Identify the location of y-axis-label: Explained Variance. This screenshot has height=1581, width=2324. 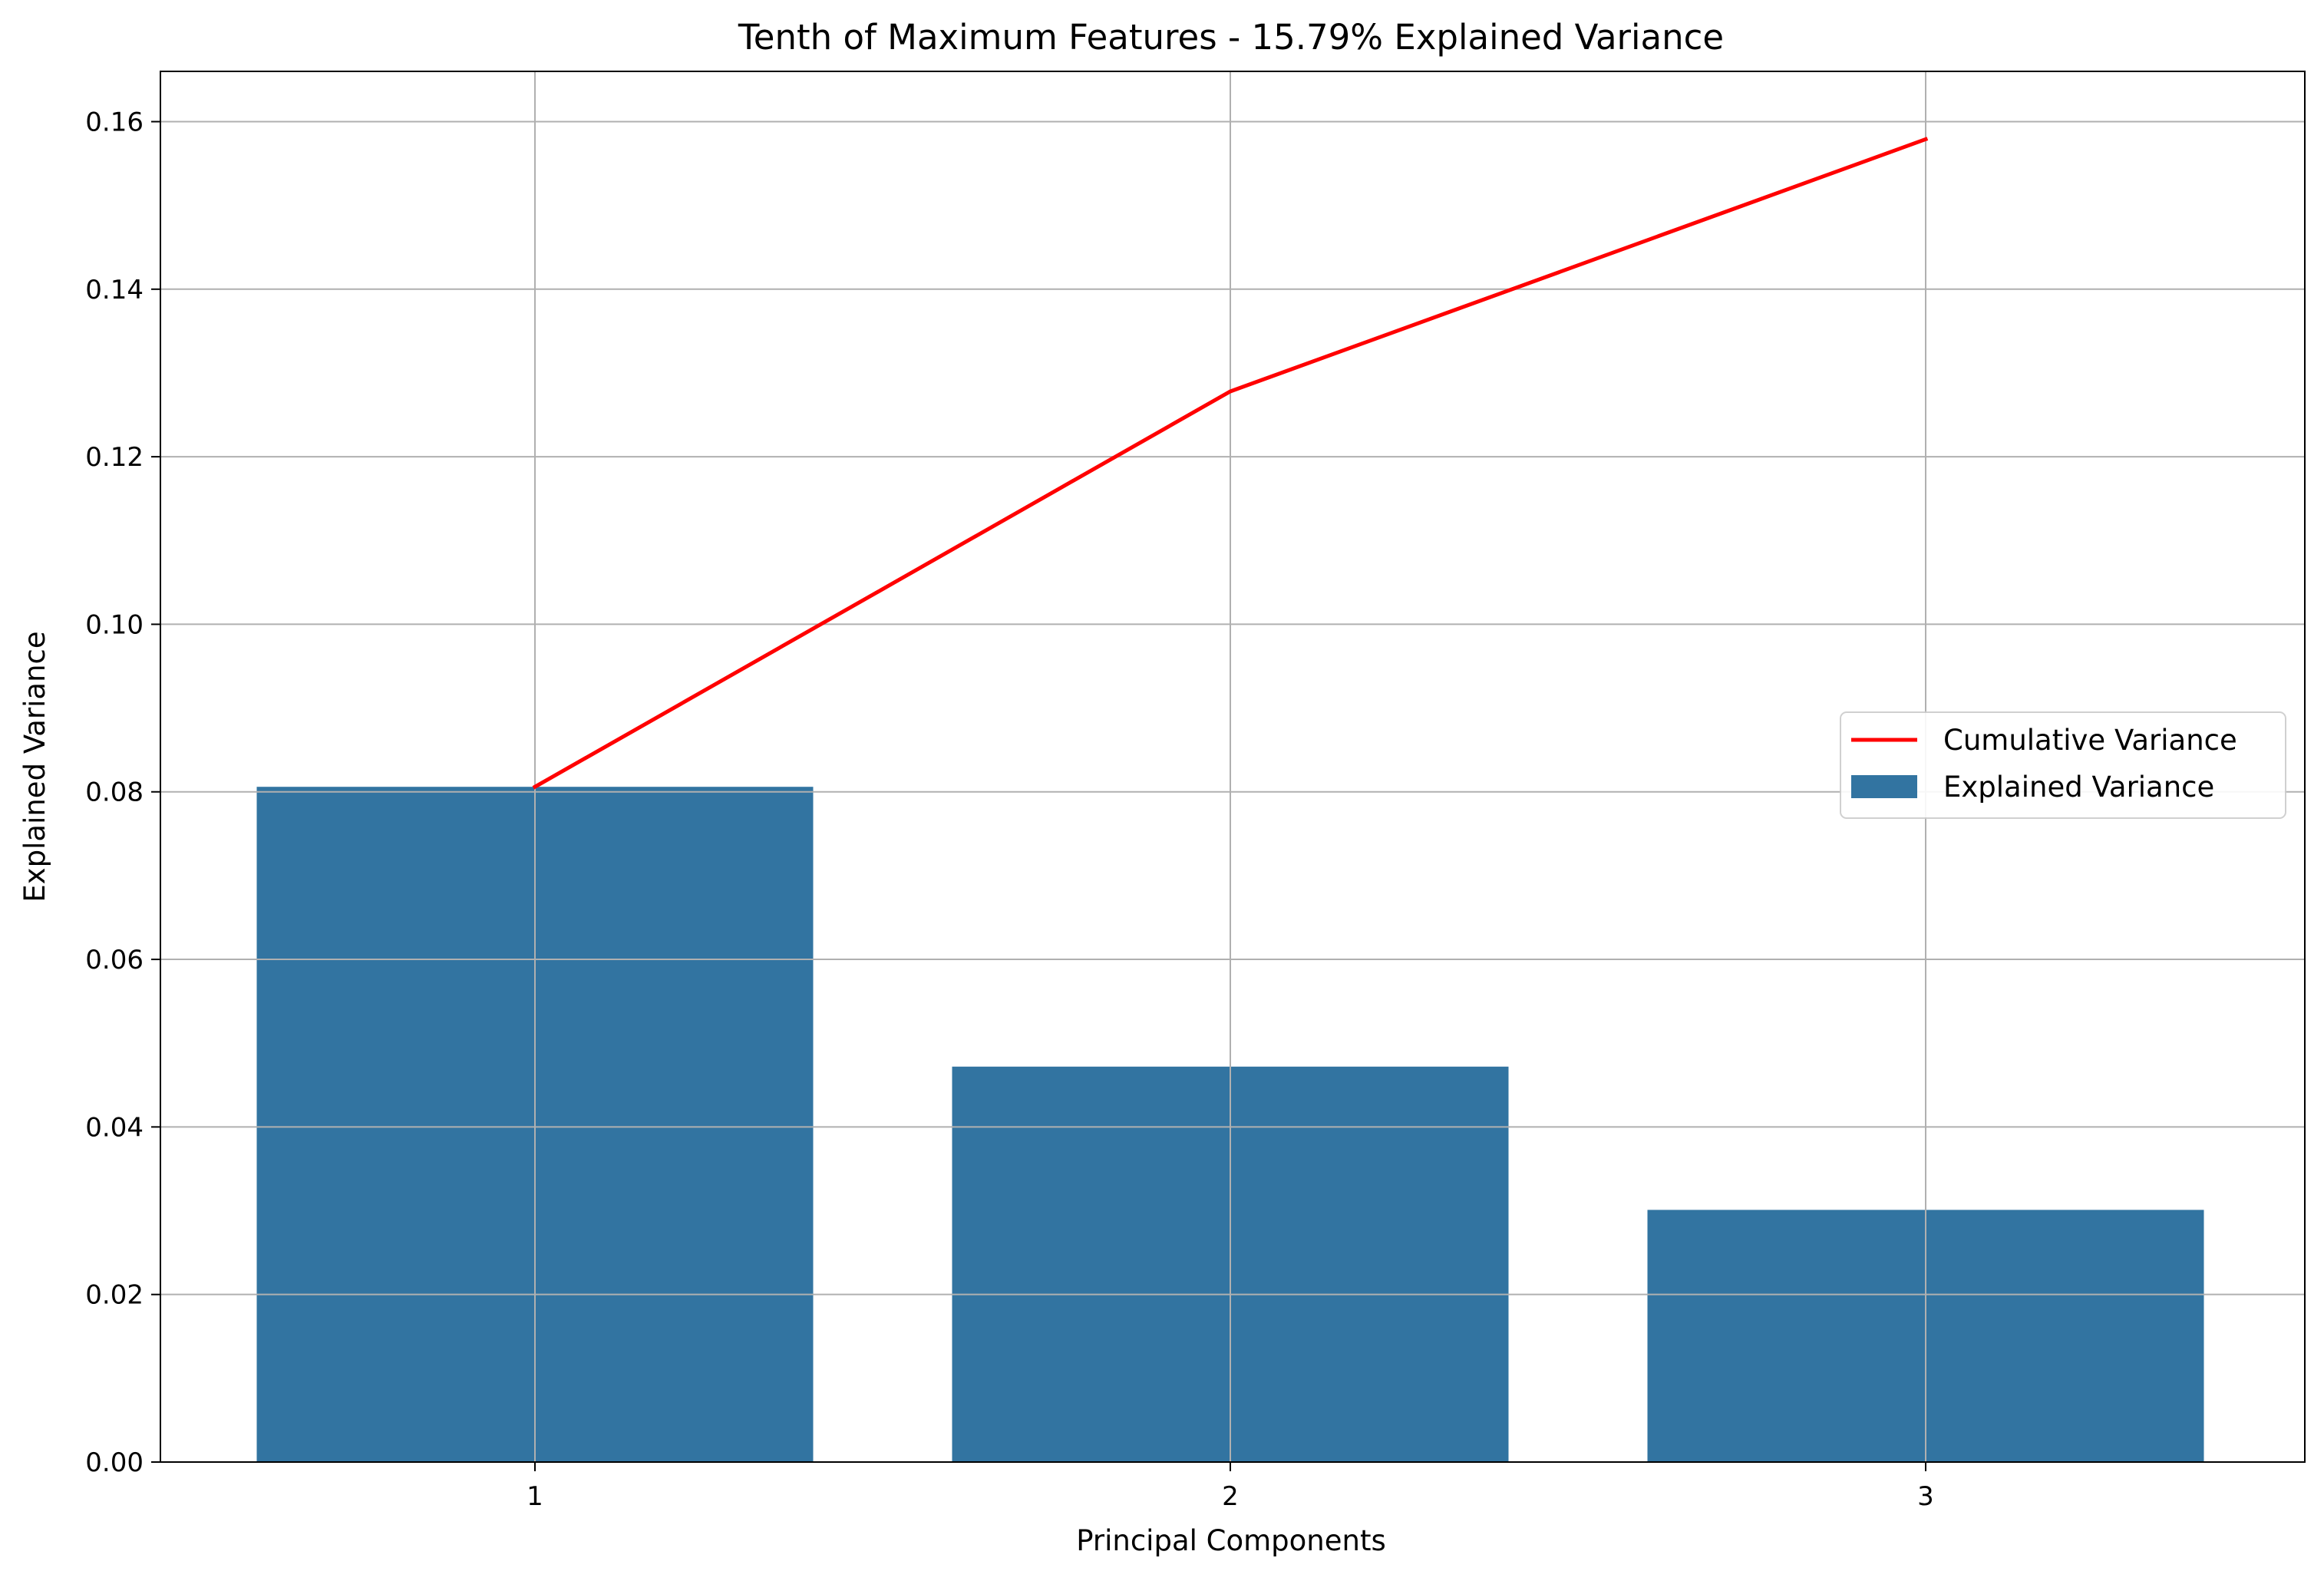
(34, 766).